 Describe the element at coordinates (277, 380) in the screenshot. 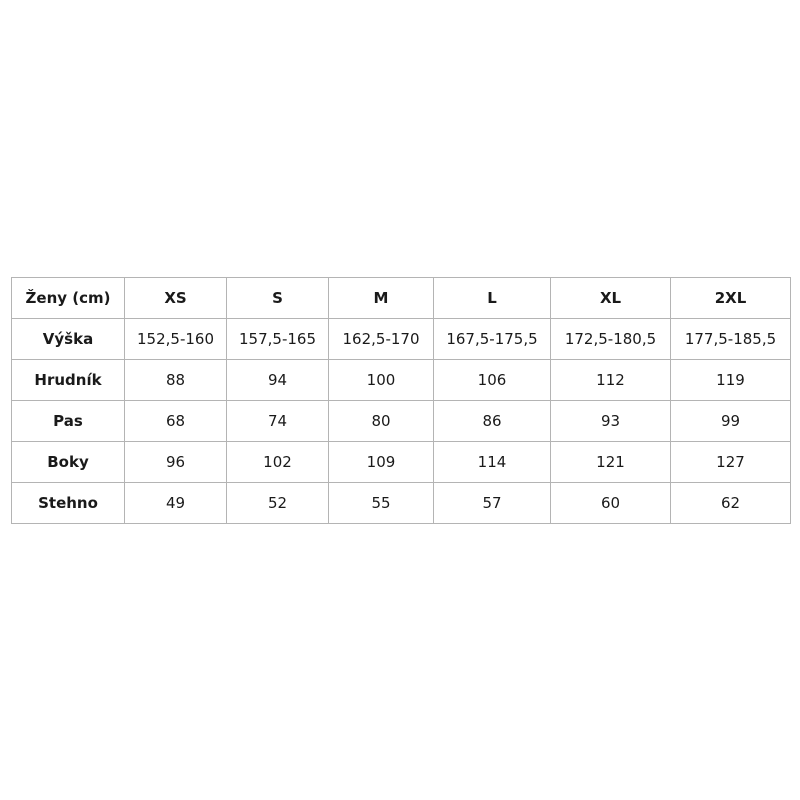

I see `value-cell: 94` at that location.